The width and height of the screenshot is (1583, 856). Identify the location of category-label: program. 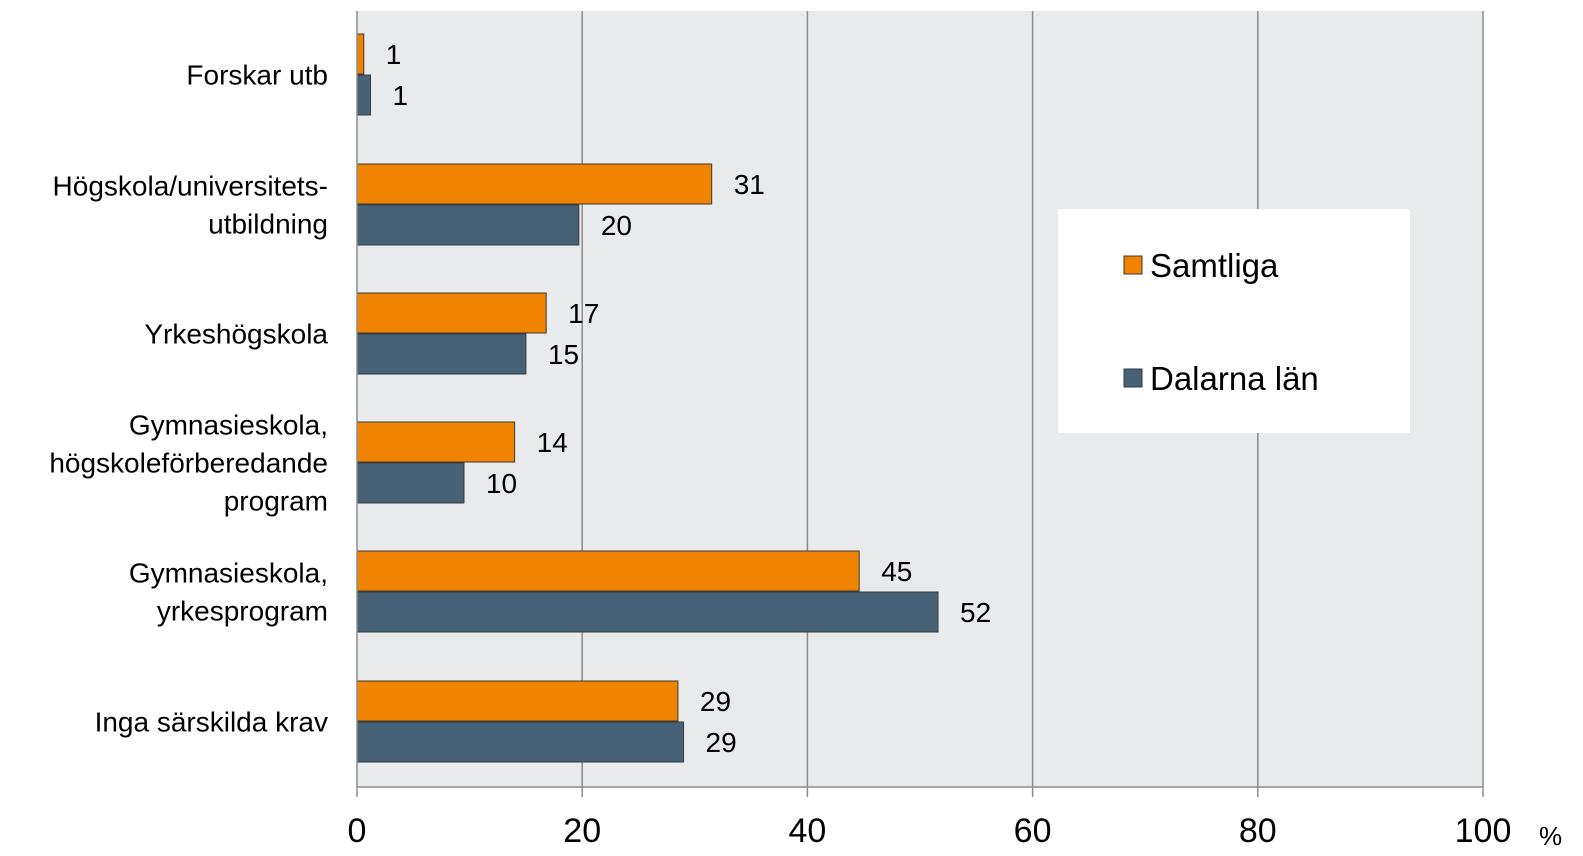
(276, 501).